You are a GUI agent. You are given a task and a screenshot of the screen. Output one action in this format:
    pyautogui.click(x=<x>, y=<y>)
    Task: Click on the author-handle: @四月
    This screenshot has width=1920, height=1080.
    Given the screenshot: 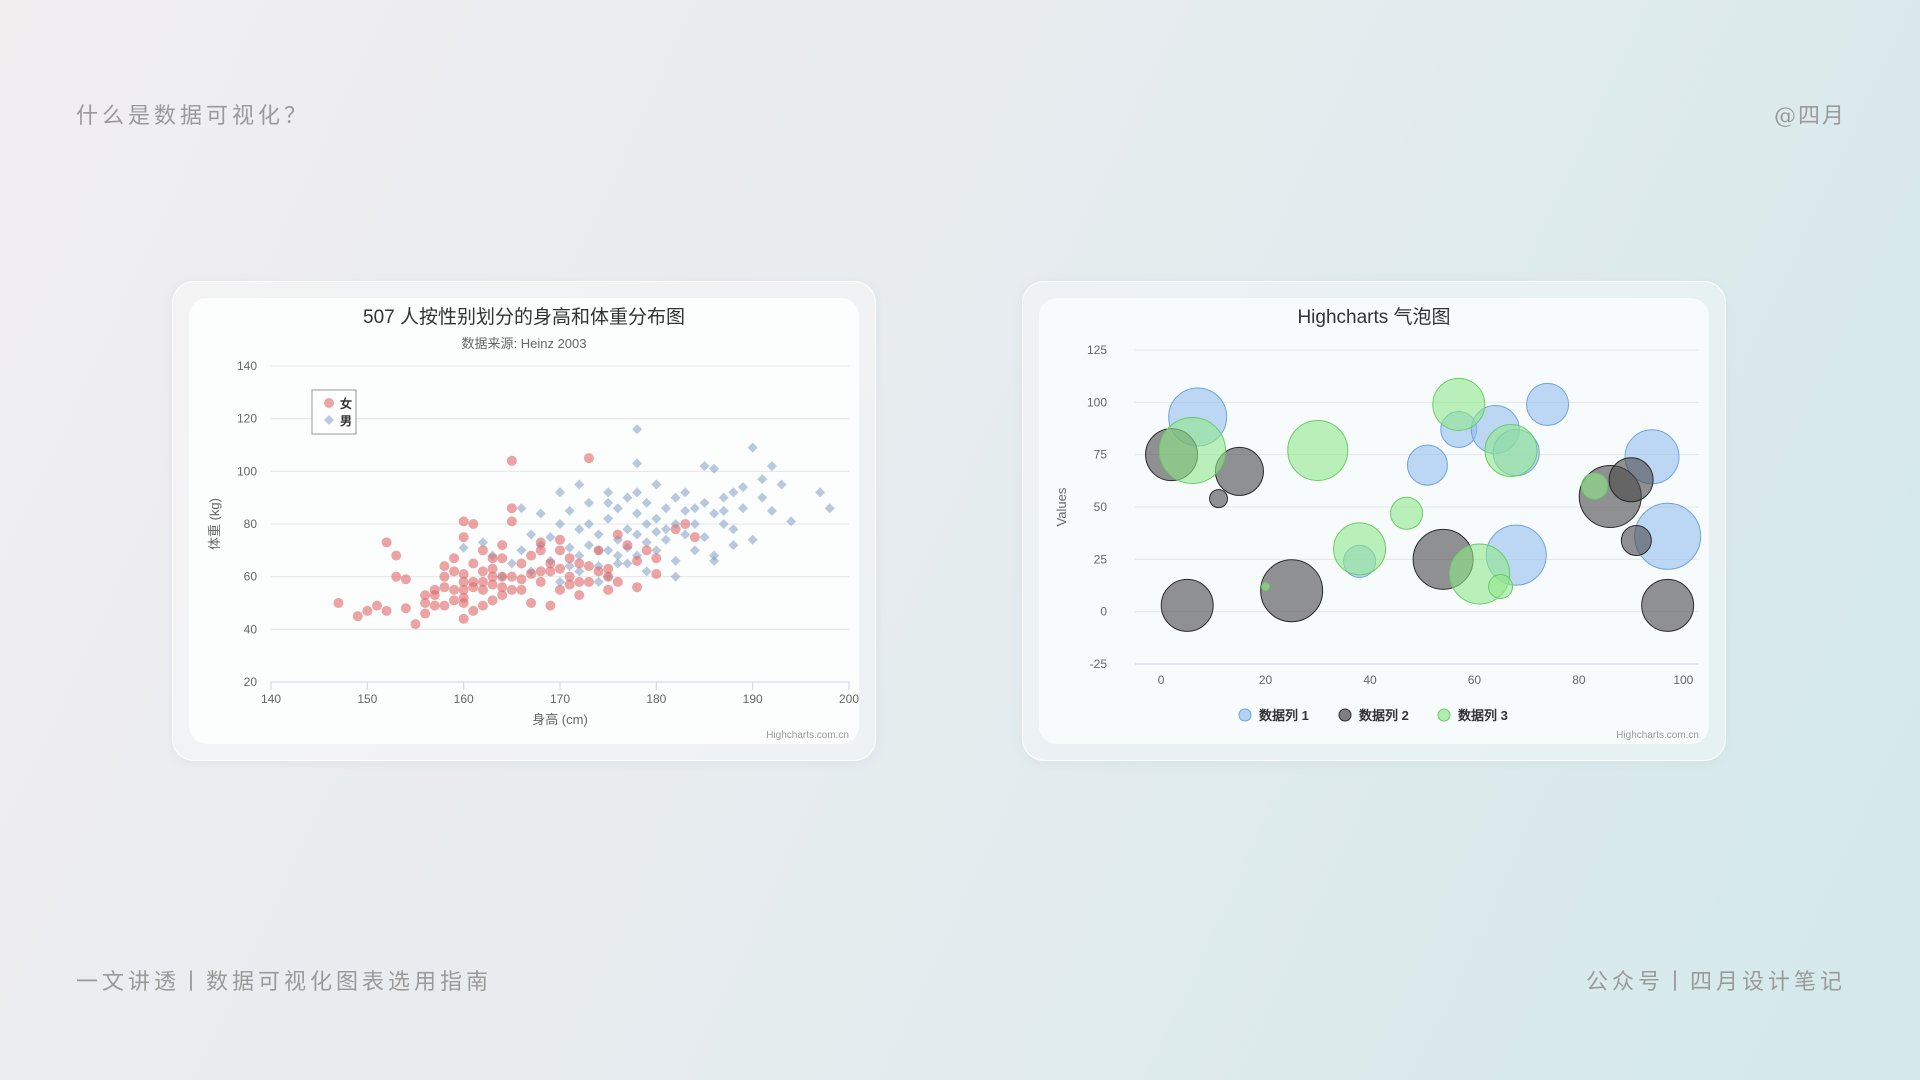 What is the action you would take?
    pyautogui.click(x=1809, y=116)
    